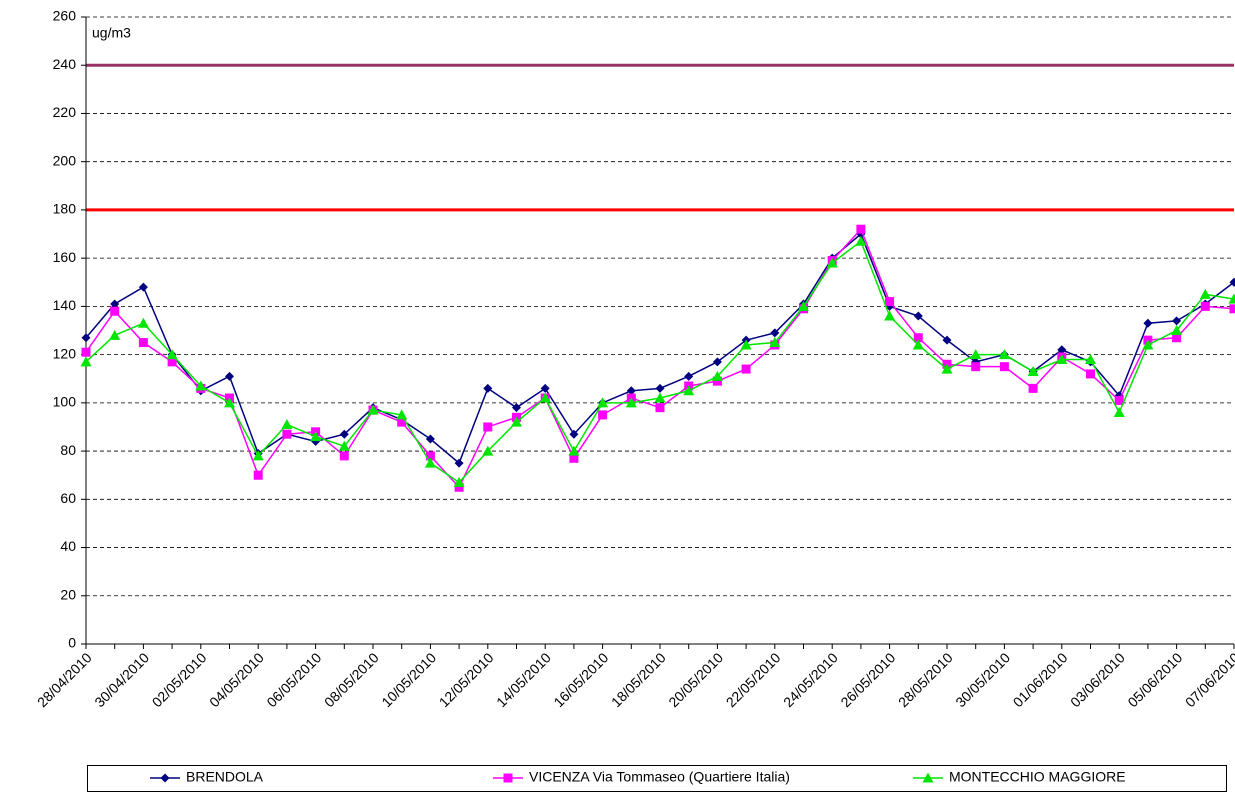  What do you see at coordinates (68, 594) in the screenshot?
I see `y-tick-label: 20` at bounding box center [68, 594].